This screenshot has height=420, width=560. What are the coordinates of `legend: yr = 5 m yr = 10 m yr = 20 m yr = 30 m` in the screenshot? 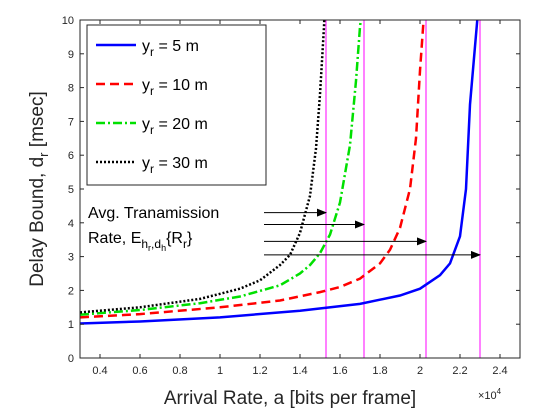 It's located at (176, 105).